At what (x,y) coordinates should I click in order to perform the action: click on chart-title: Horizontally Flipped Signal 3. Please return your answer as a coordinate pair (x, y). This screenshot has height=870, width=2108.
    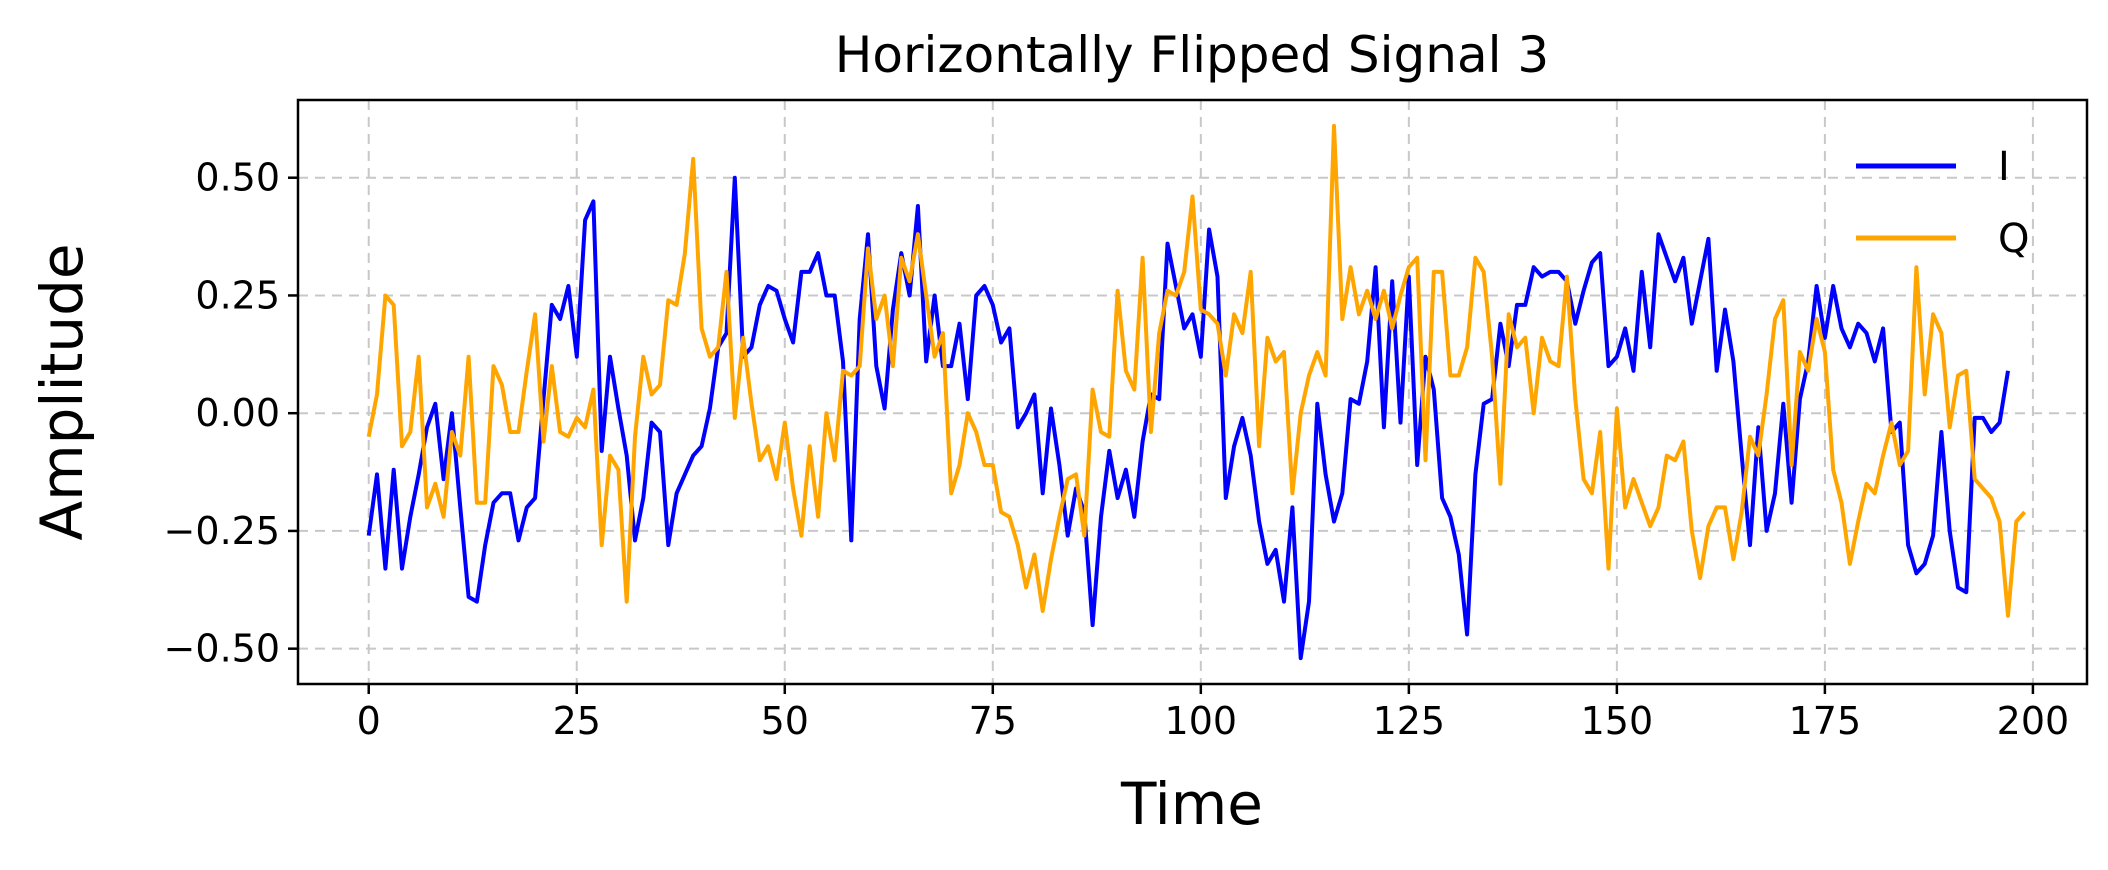
    Looking at the image, I should click on (1192, 55).